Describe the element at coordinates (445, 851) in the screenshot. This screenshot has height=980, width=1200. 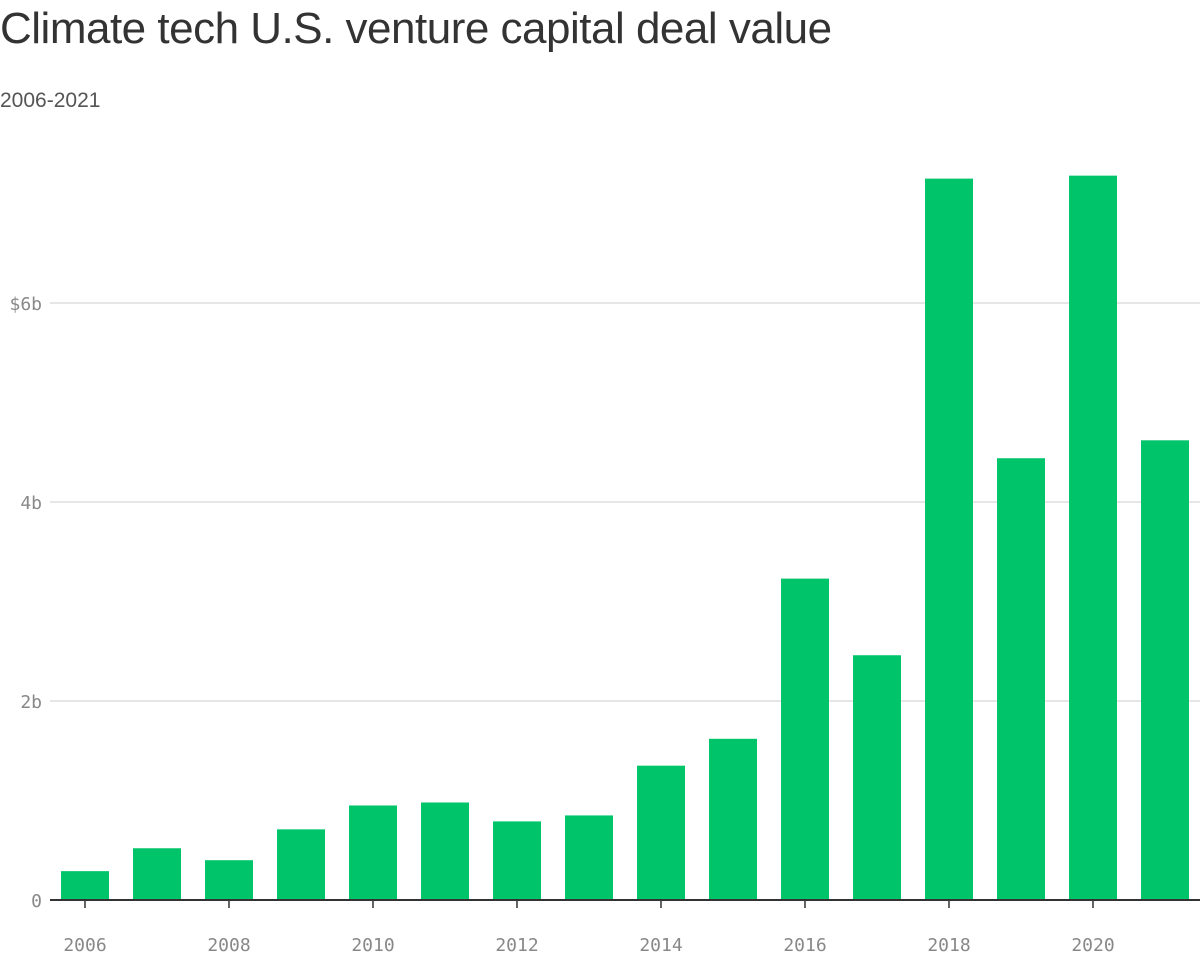
I see `bar-2011` at that location.